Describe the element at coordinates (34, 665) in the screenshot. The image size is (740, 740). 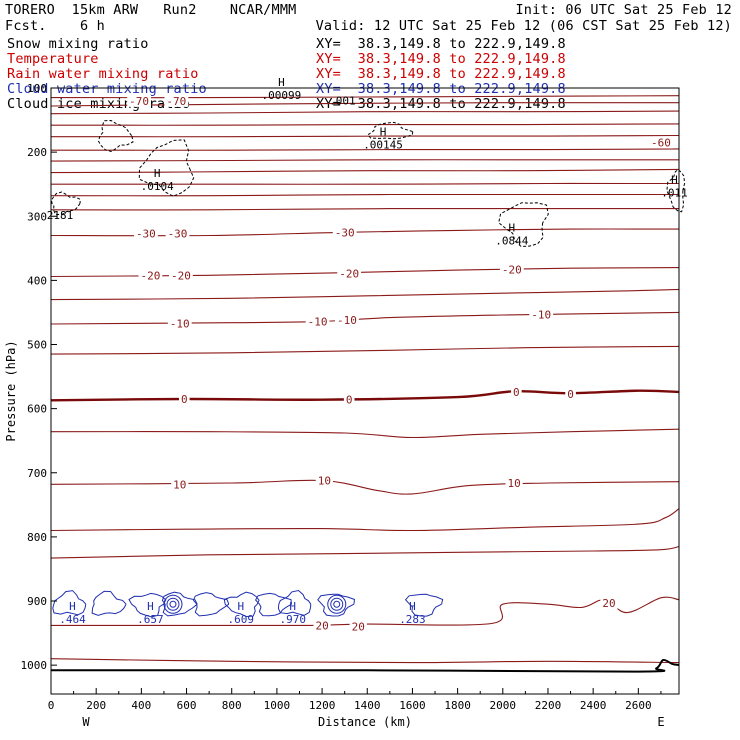
I see `y-tick-label-9: 1000` at that location.